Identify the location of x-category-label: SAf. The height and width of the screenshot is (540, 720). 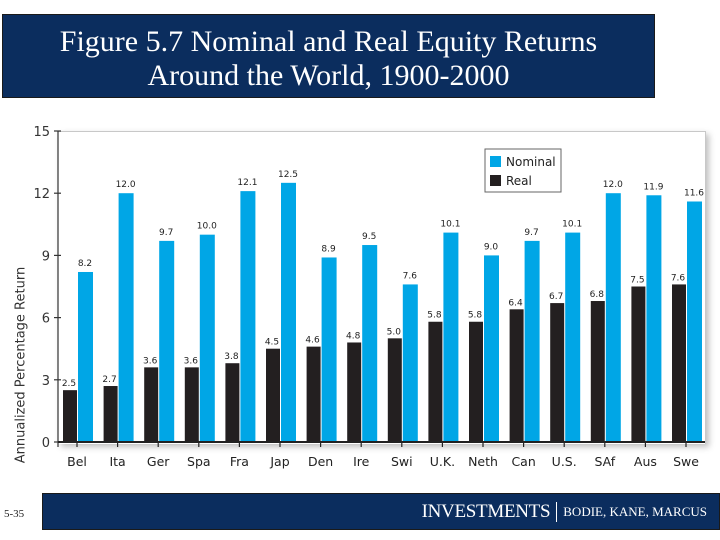
(604, 461).